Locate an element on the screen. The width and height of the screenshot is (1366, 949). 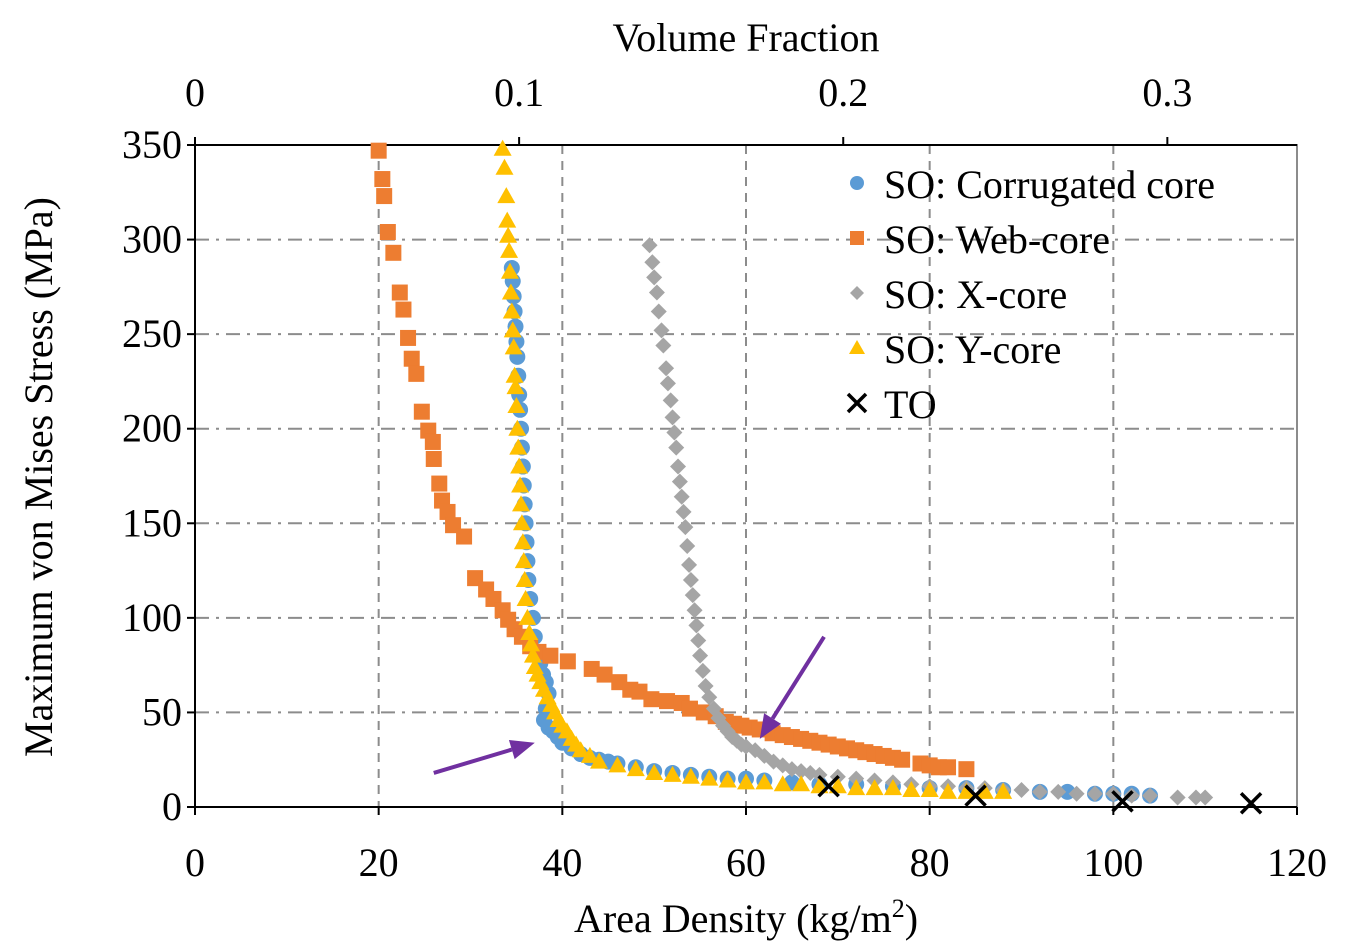
y-tick-label: 200 is located at coordinates (152, 428).